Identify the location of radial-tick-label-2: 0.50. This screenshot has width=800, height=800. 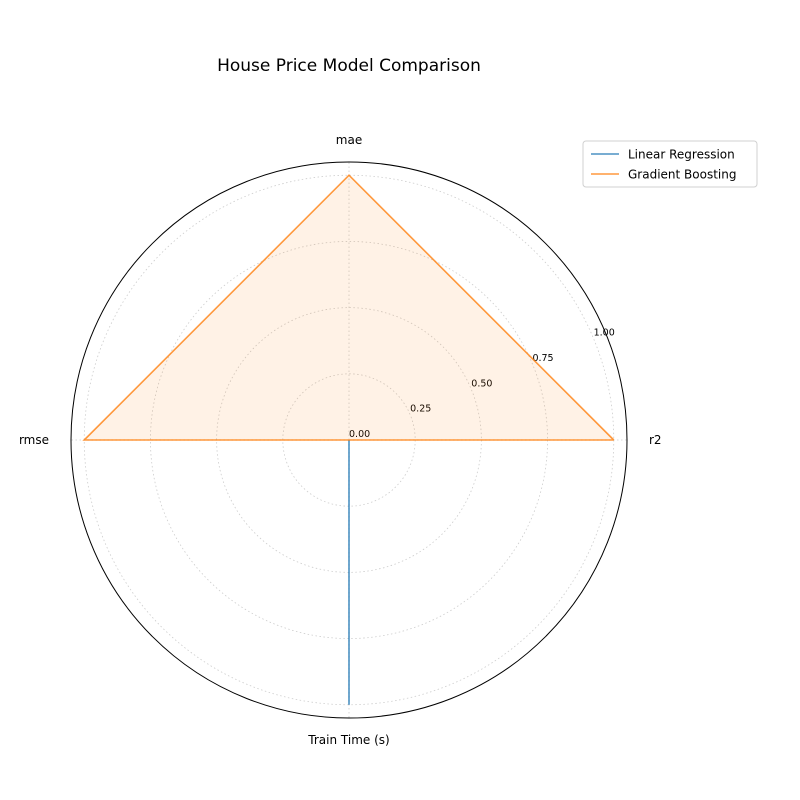
(481, 383).